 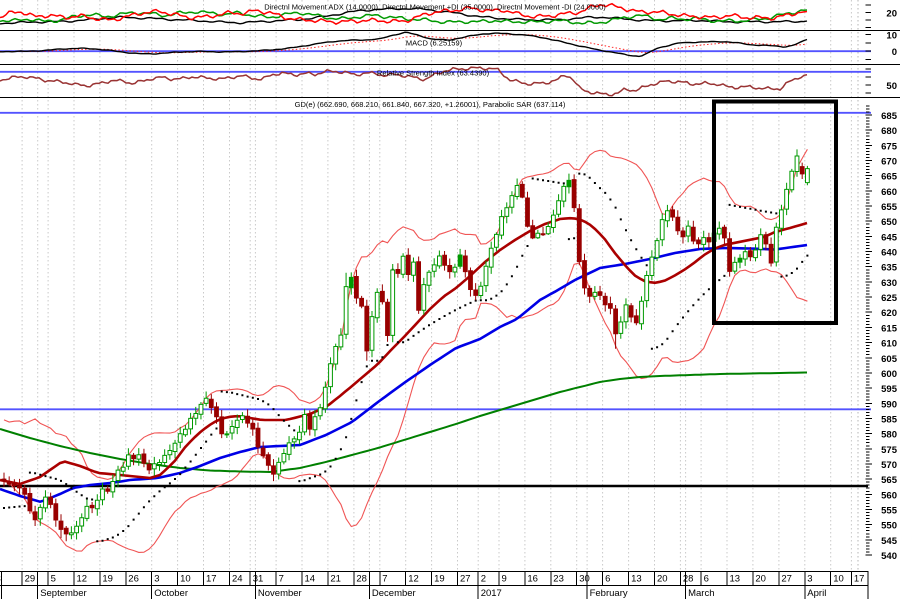 I want to click on svg-text: 29, so click(x=30, y=579).